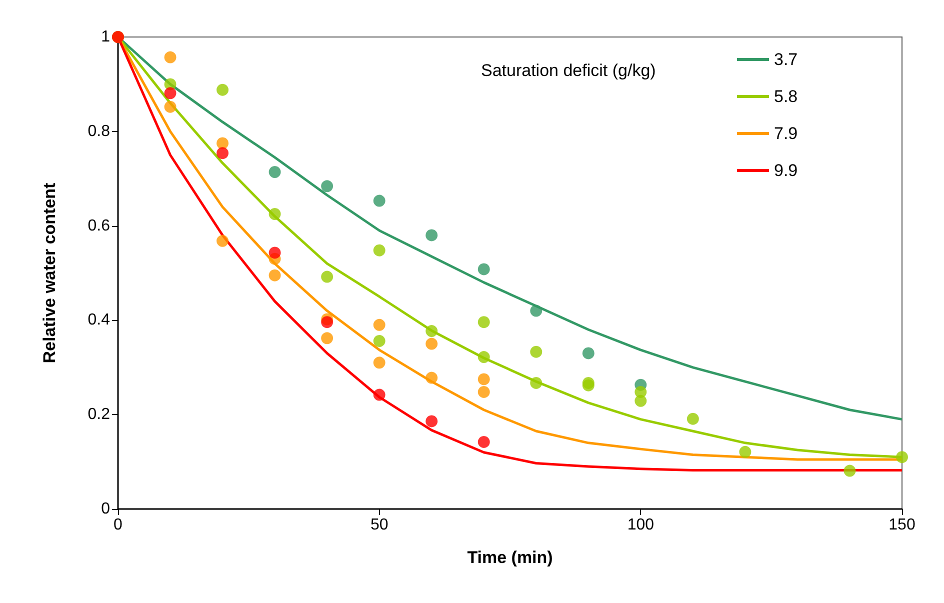 Image resolution: width=944 pixels, height=603 pixels. What do you see at coordinates (49, 273) in the screenshot?
I see `y-axis-title: Relative water content` at bounding box center [49, 273].